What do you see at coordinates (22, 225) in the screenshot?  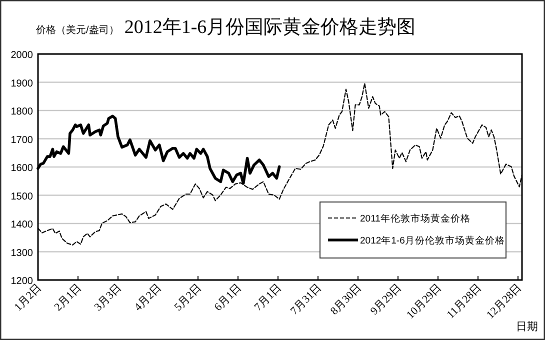 I see `y-tick-label: 1400` at bounding box center [22, 225].